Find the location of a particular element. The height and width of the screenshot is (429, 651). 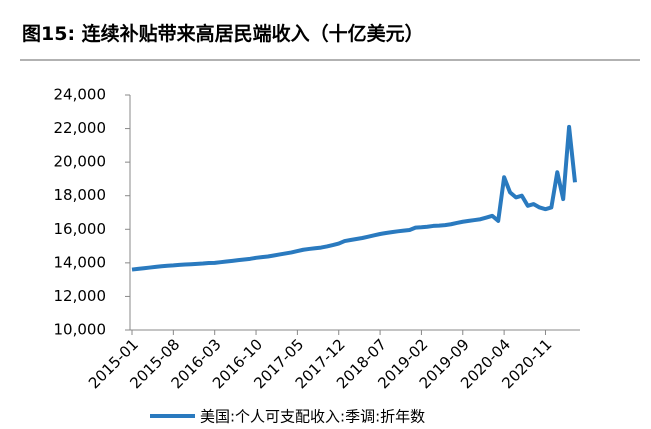

y-tick-label: 24,000 is located at coordinates (80, 95).